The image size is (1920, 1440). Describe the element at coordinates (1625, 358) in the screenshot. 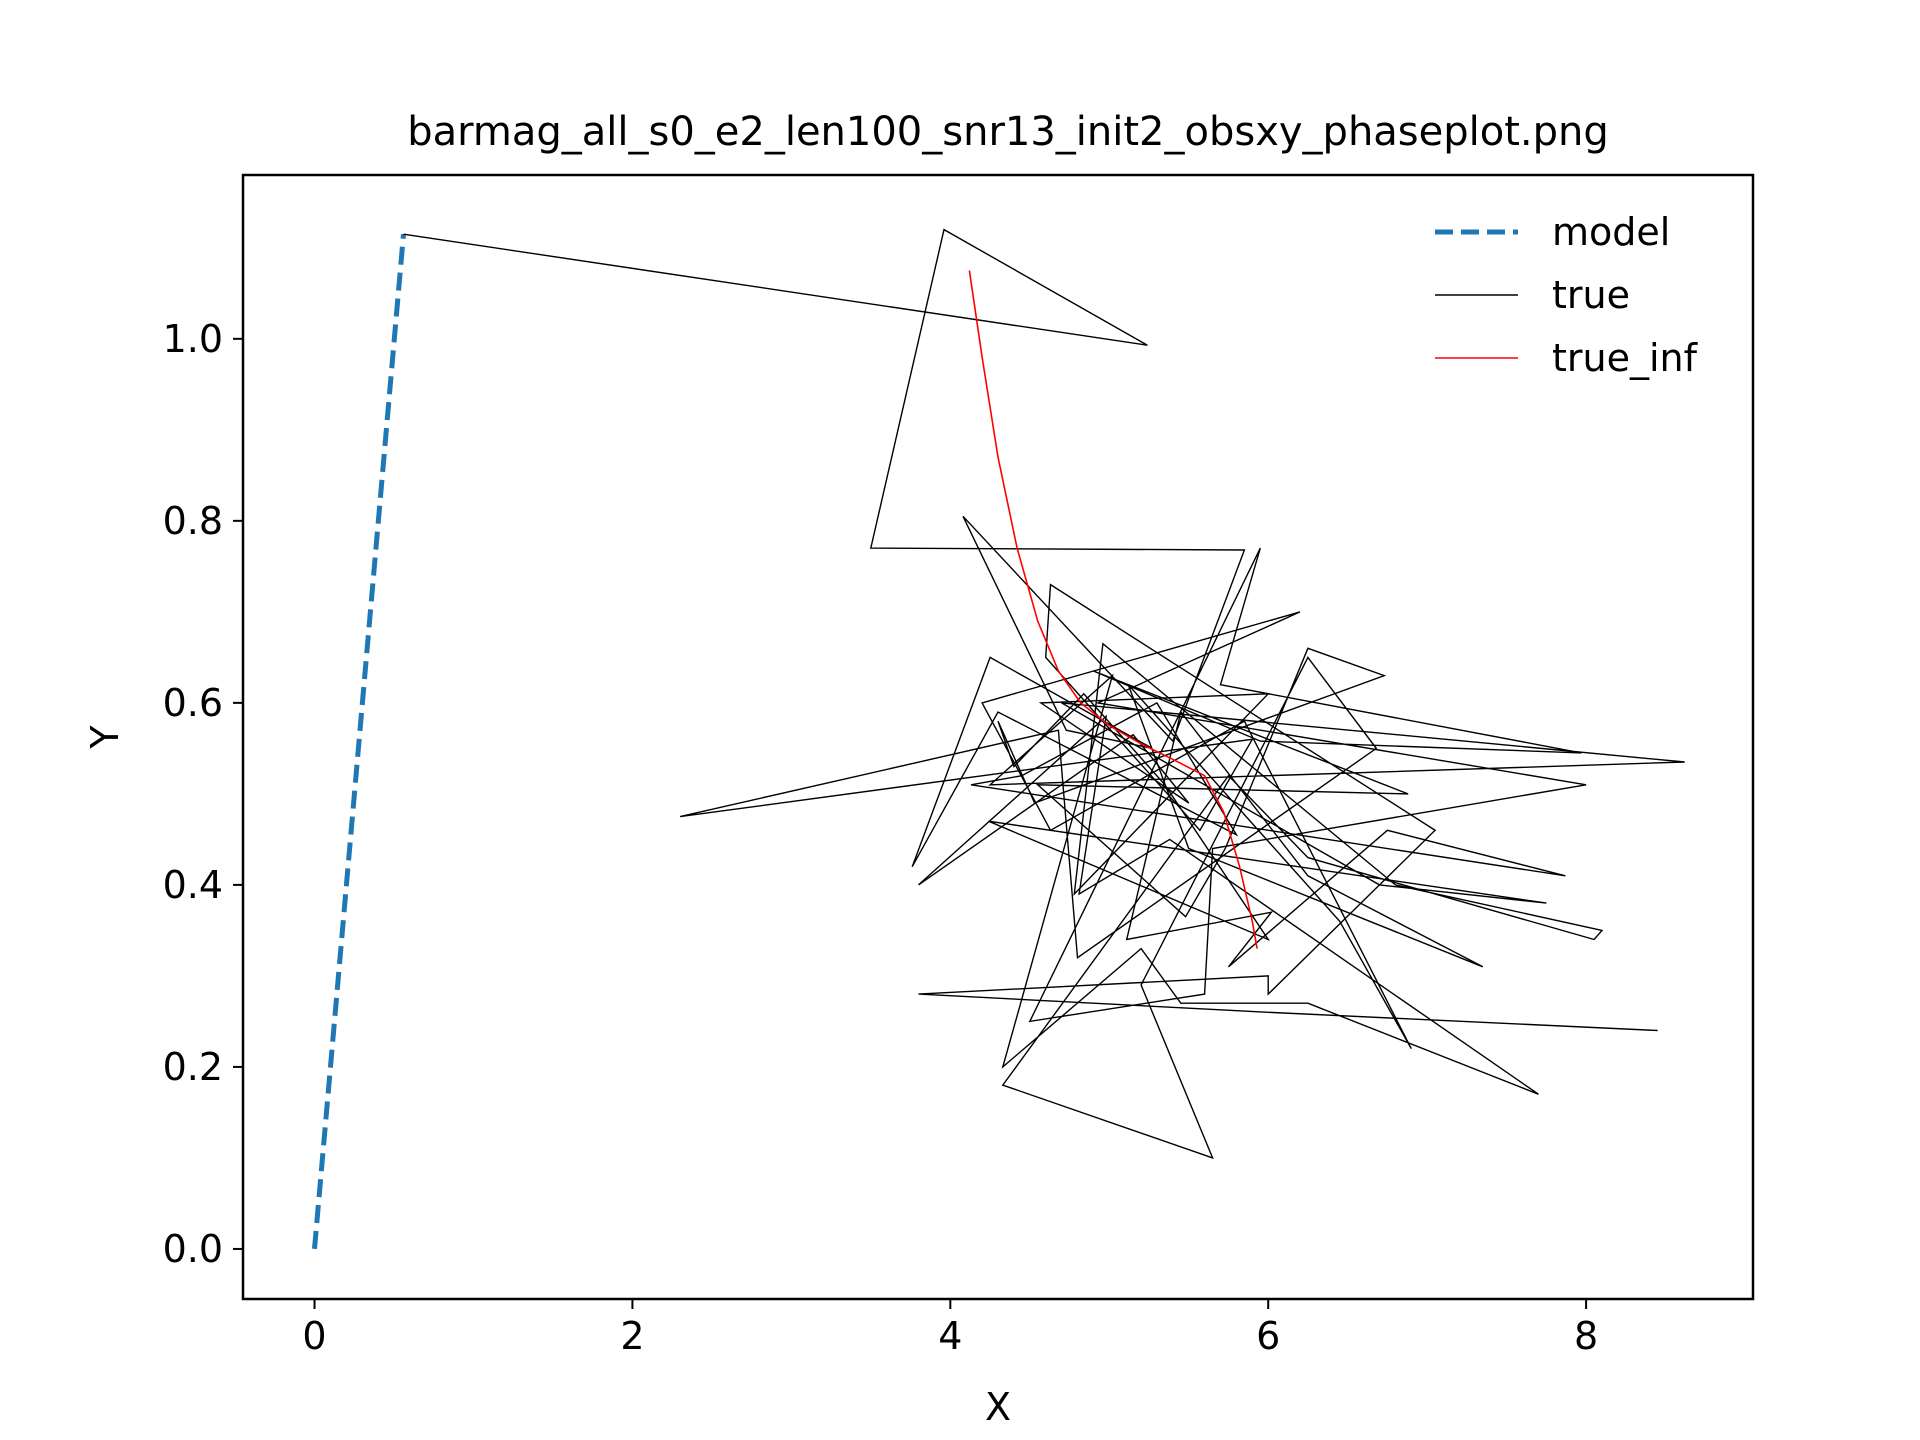

I see `legend-label-true-inf: true_inf` at that location.